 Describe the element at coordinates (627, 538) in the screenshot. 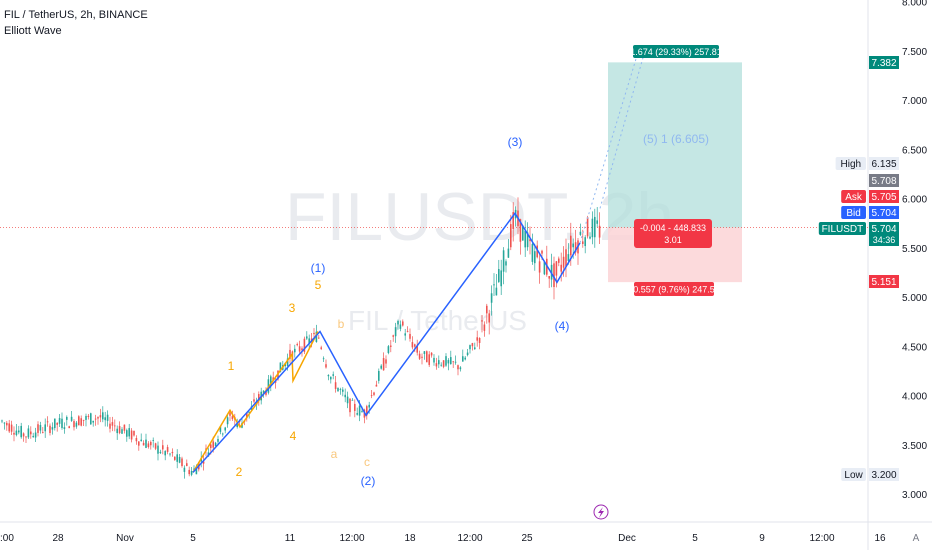

I see `x-tick-label: Dec` at that location.